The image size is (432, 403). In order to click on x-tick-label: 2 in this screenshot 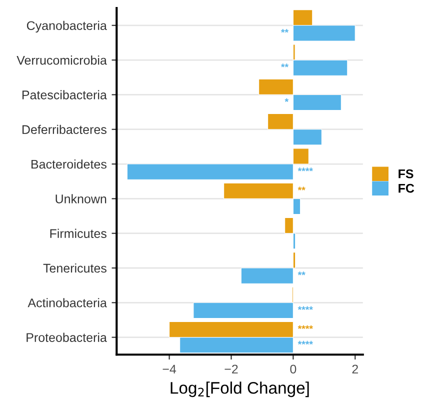, I will do `click(355, 369)`.